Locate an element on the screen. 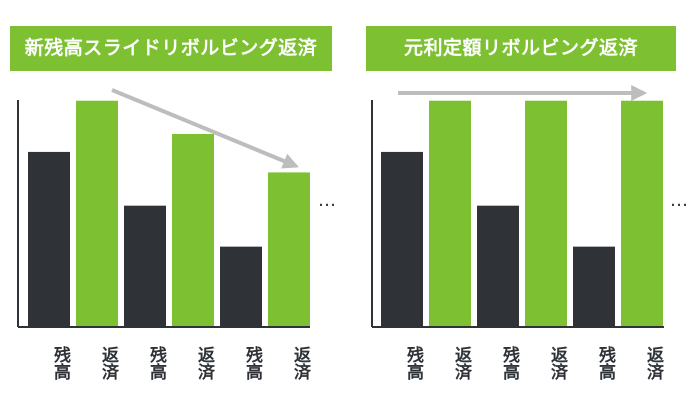  left-bar-1-balance is located at coordinates (49, 238).